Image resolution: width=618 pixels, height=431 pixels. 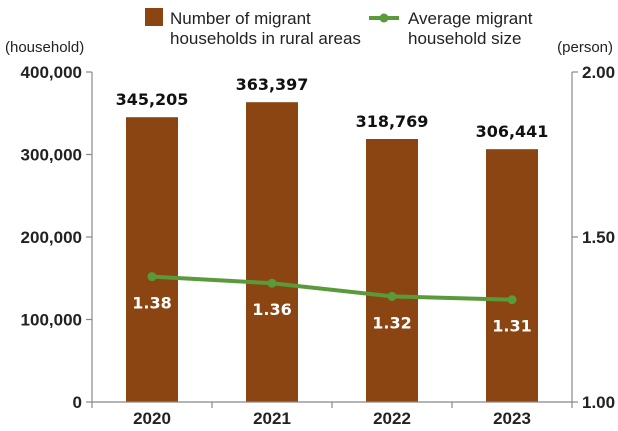 I want to click on line-series-average-size, so click(x=332, y=288).